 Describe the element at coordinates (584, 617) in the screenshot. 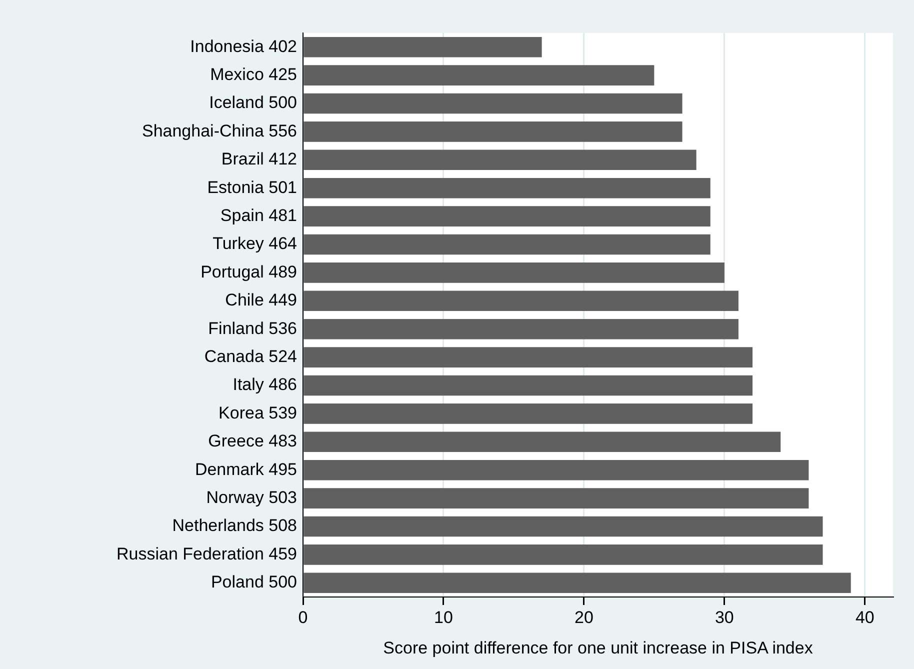

I see `x-tick-label: 20` at that location.